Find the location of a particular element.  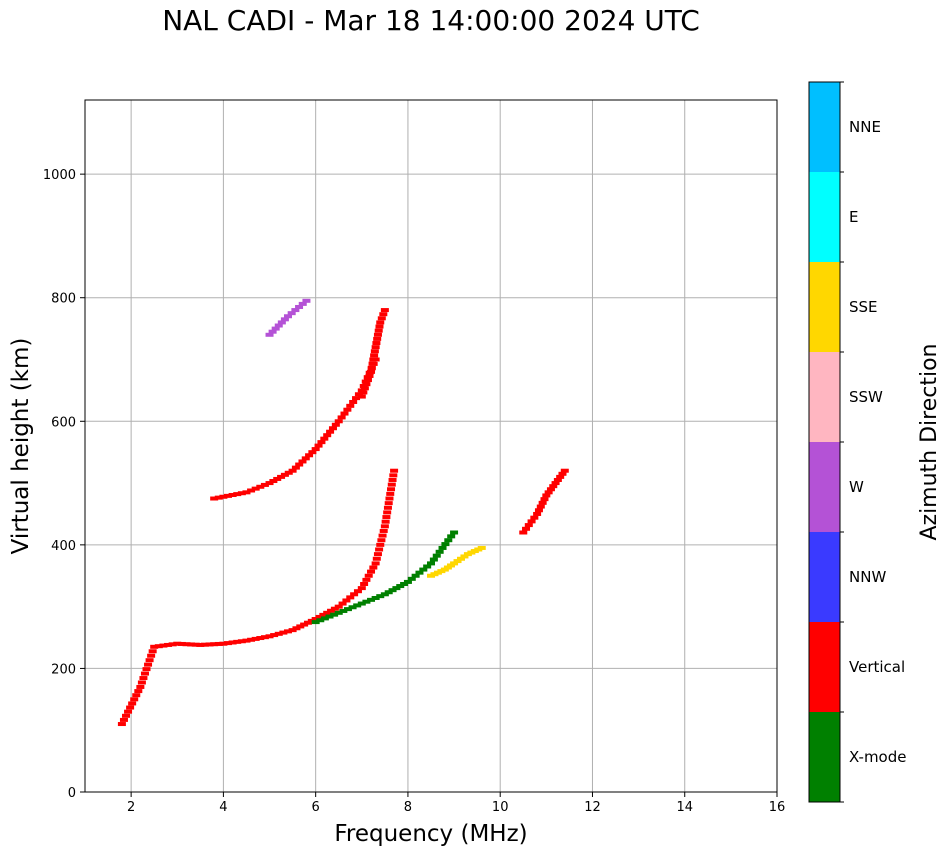

colorbar-frame is located at coordinates (824, 442).